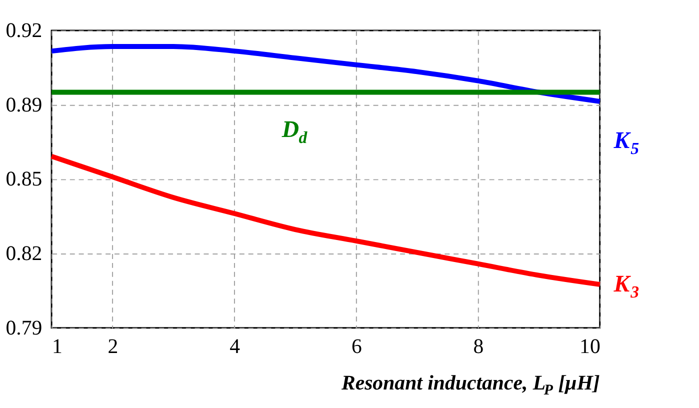  I want to click on x-tick-label: 1, so click(57, 346).